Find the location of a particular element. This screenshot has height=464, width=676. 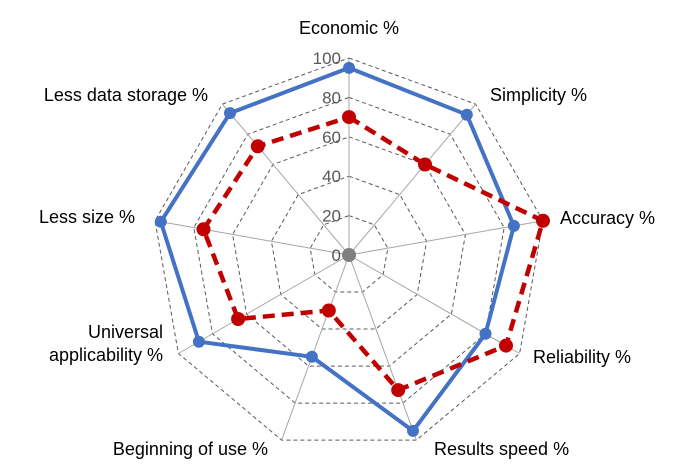

center-marker is located at coordinates (349, 255).